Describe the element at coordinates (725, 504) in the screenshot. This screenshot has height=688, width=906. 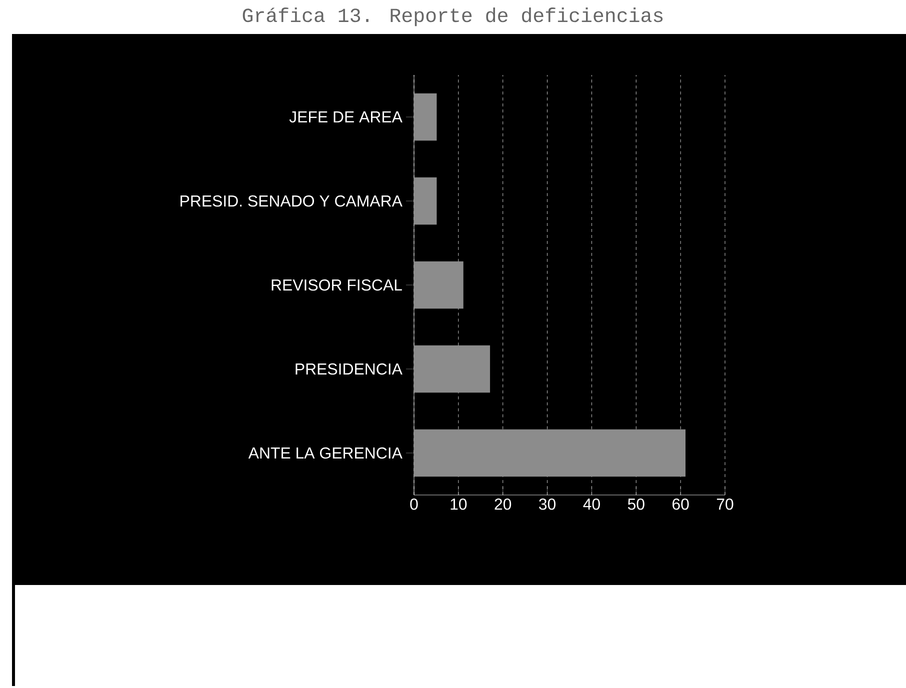
I see `x-tick-label: 70` at that location.